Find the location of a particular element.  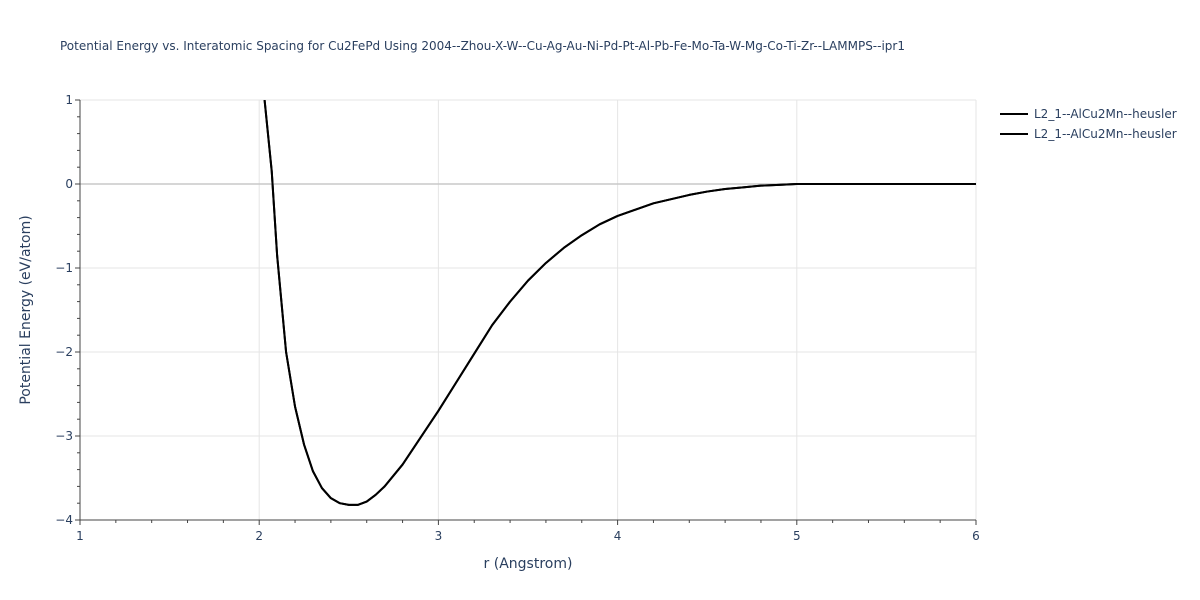

legend-item-1: L2_1--AlCu2Mn--heusler is located at coordinates (1088, 114).